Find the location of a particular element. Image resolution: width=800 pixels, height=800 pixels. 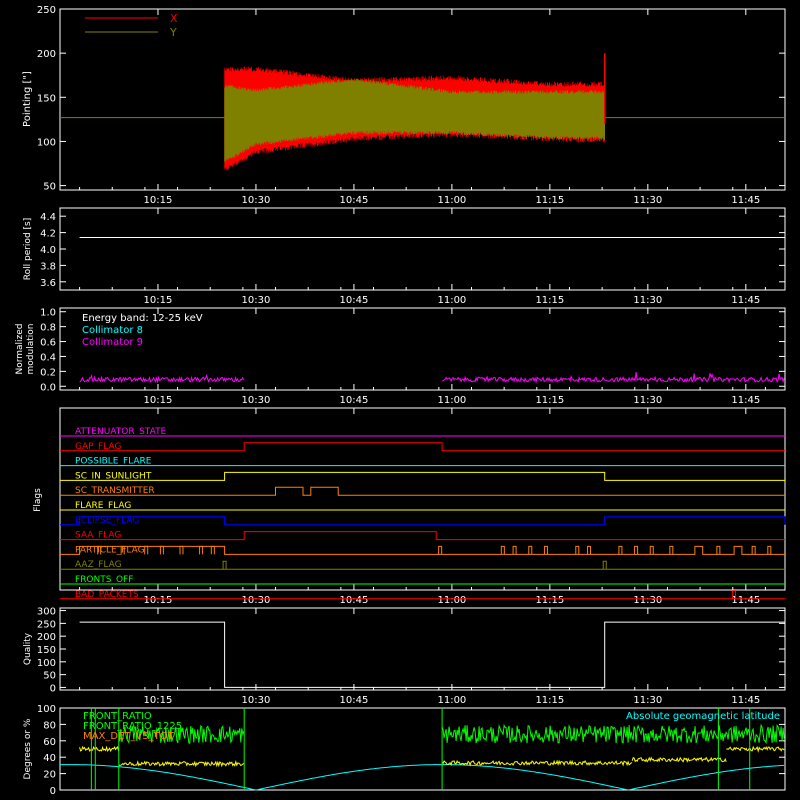

y-tick-label: 300 is located at coordinates (46, 612).